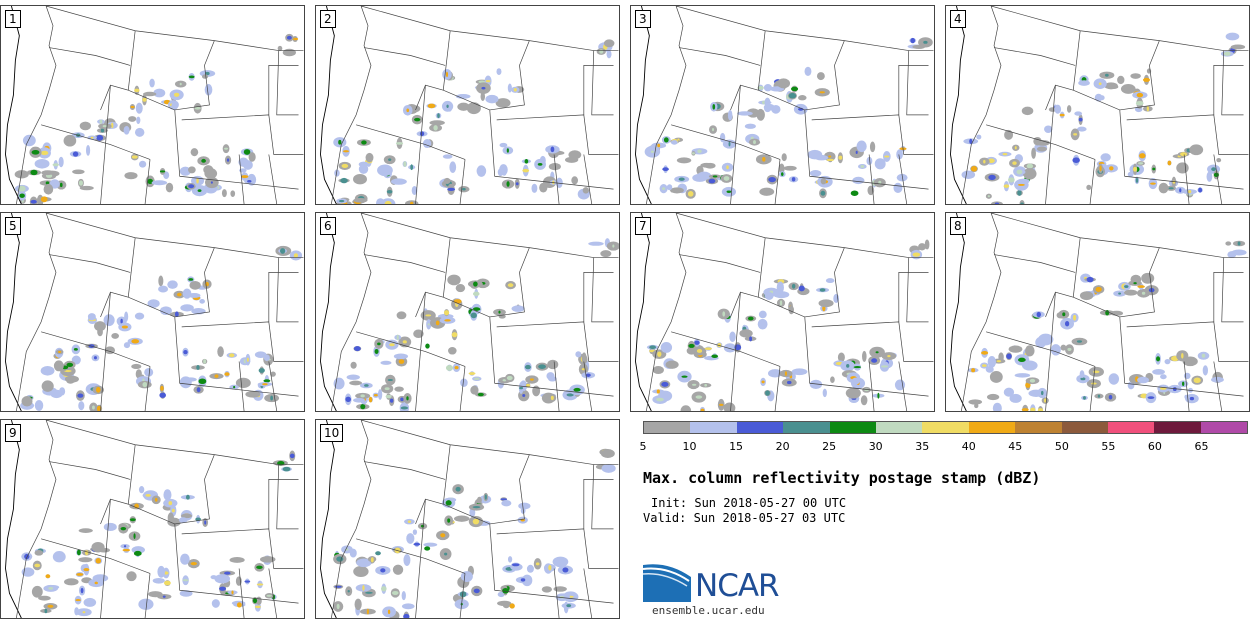 The height and width of the screenshot is (619, 1260). Describe the element at coordinates (708, 610) in the screenshot. I see `website-label: ensemble.ucar.edu` at that location.